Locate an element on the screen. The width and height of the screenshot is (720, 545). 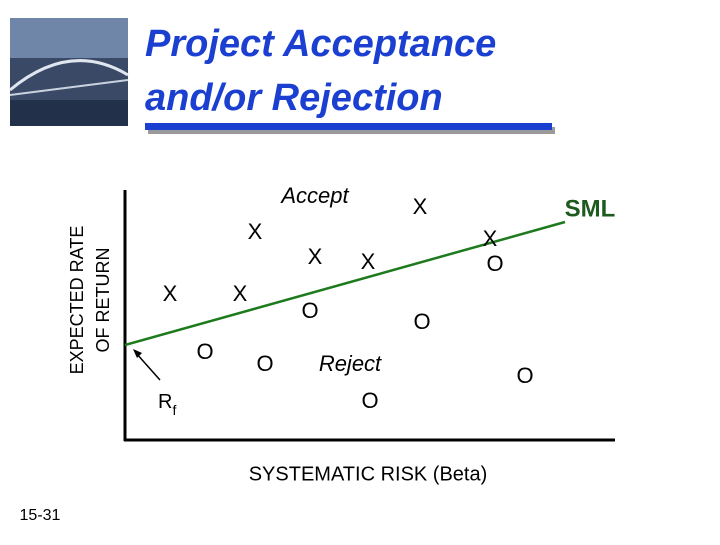
title-line: and/or Rejection is located at coordinates (294, 98).